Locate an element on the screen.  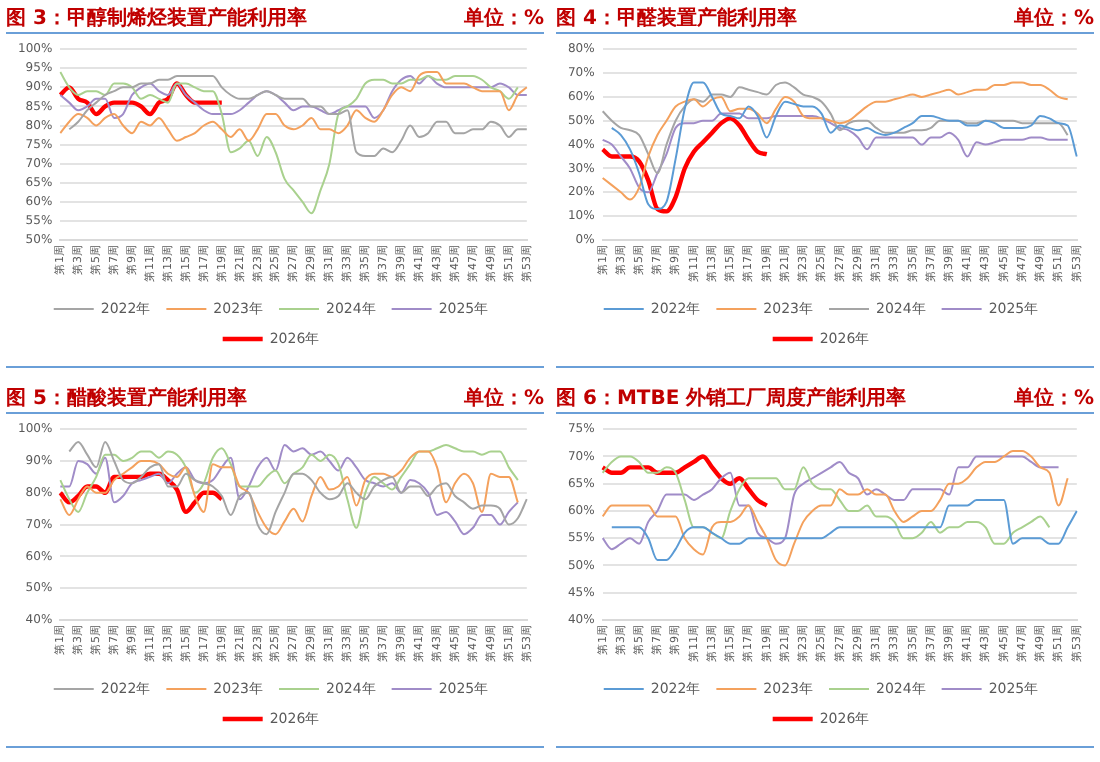
chart-title: 图 5：醋酸装置产能利用率 is located at coordinates (126, 398).